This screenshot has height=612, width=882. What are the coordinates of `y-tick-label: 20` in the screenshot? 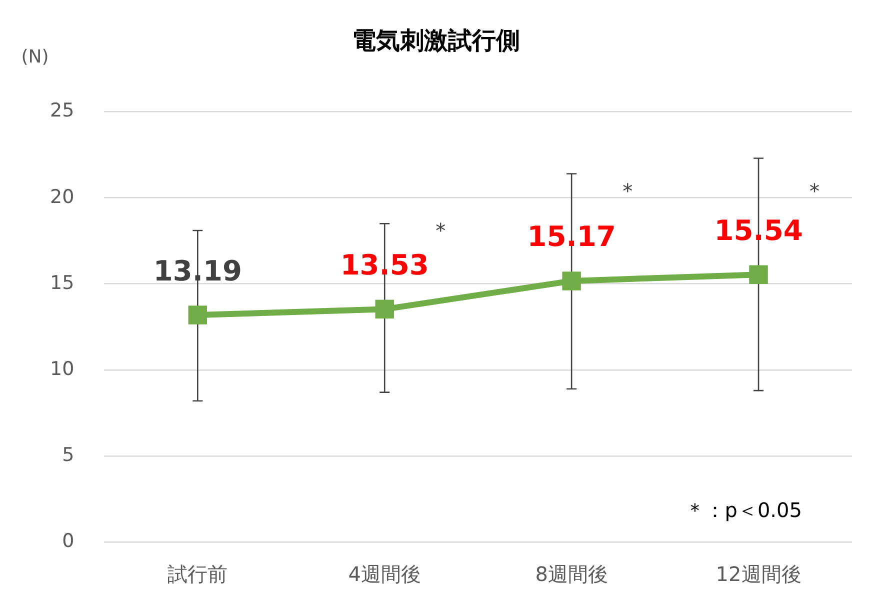 It's located at (62, 197).